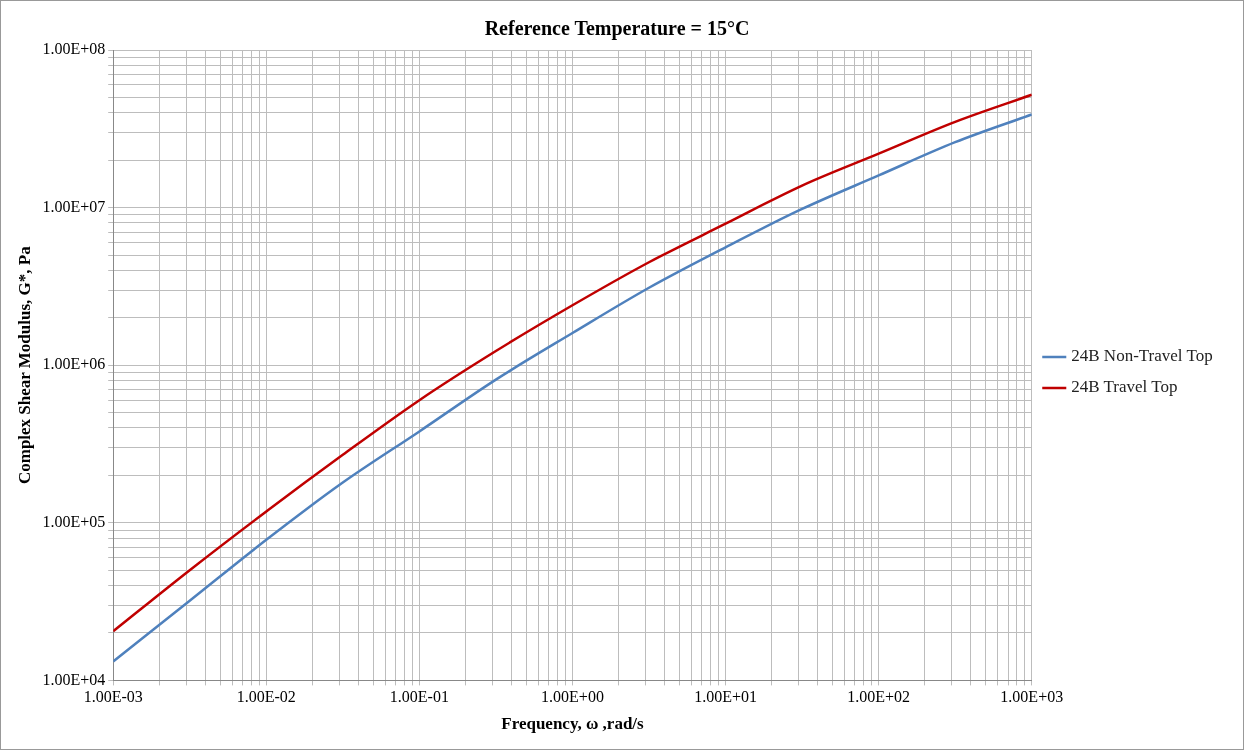  What do you see at coordinates (74, 206) in the screenshot?
I see `y-tick-label: 1.00E+07` at bounding box center [74, 206].